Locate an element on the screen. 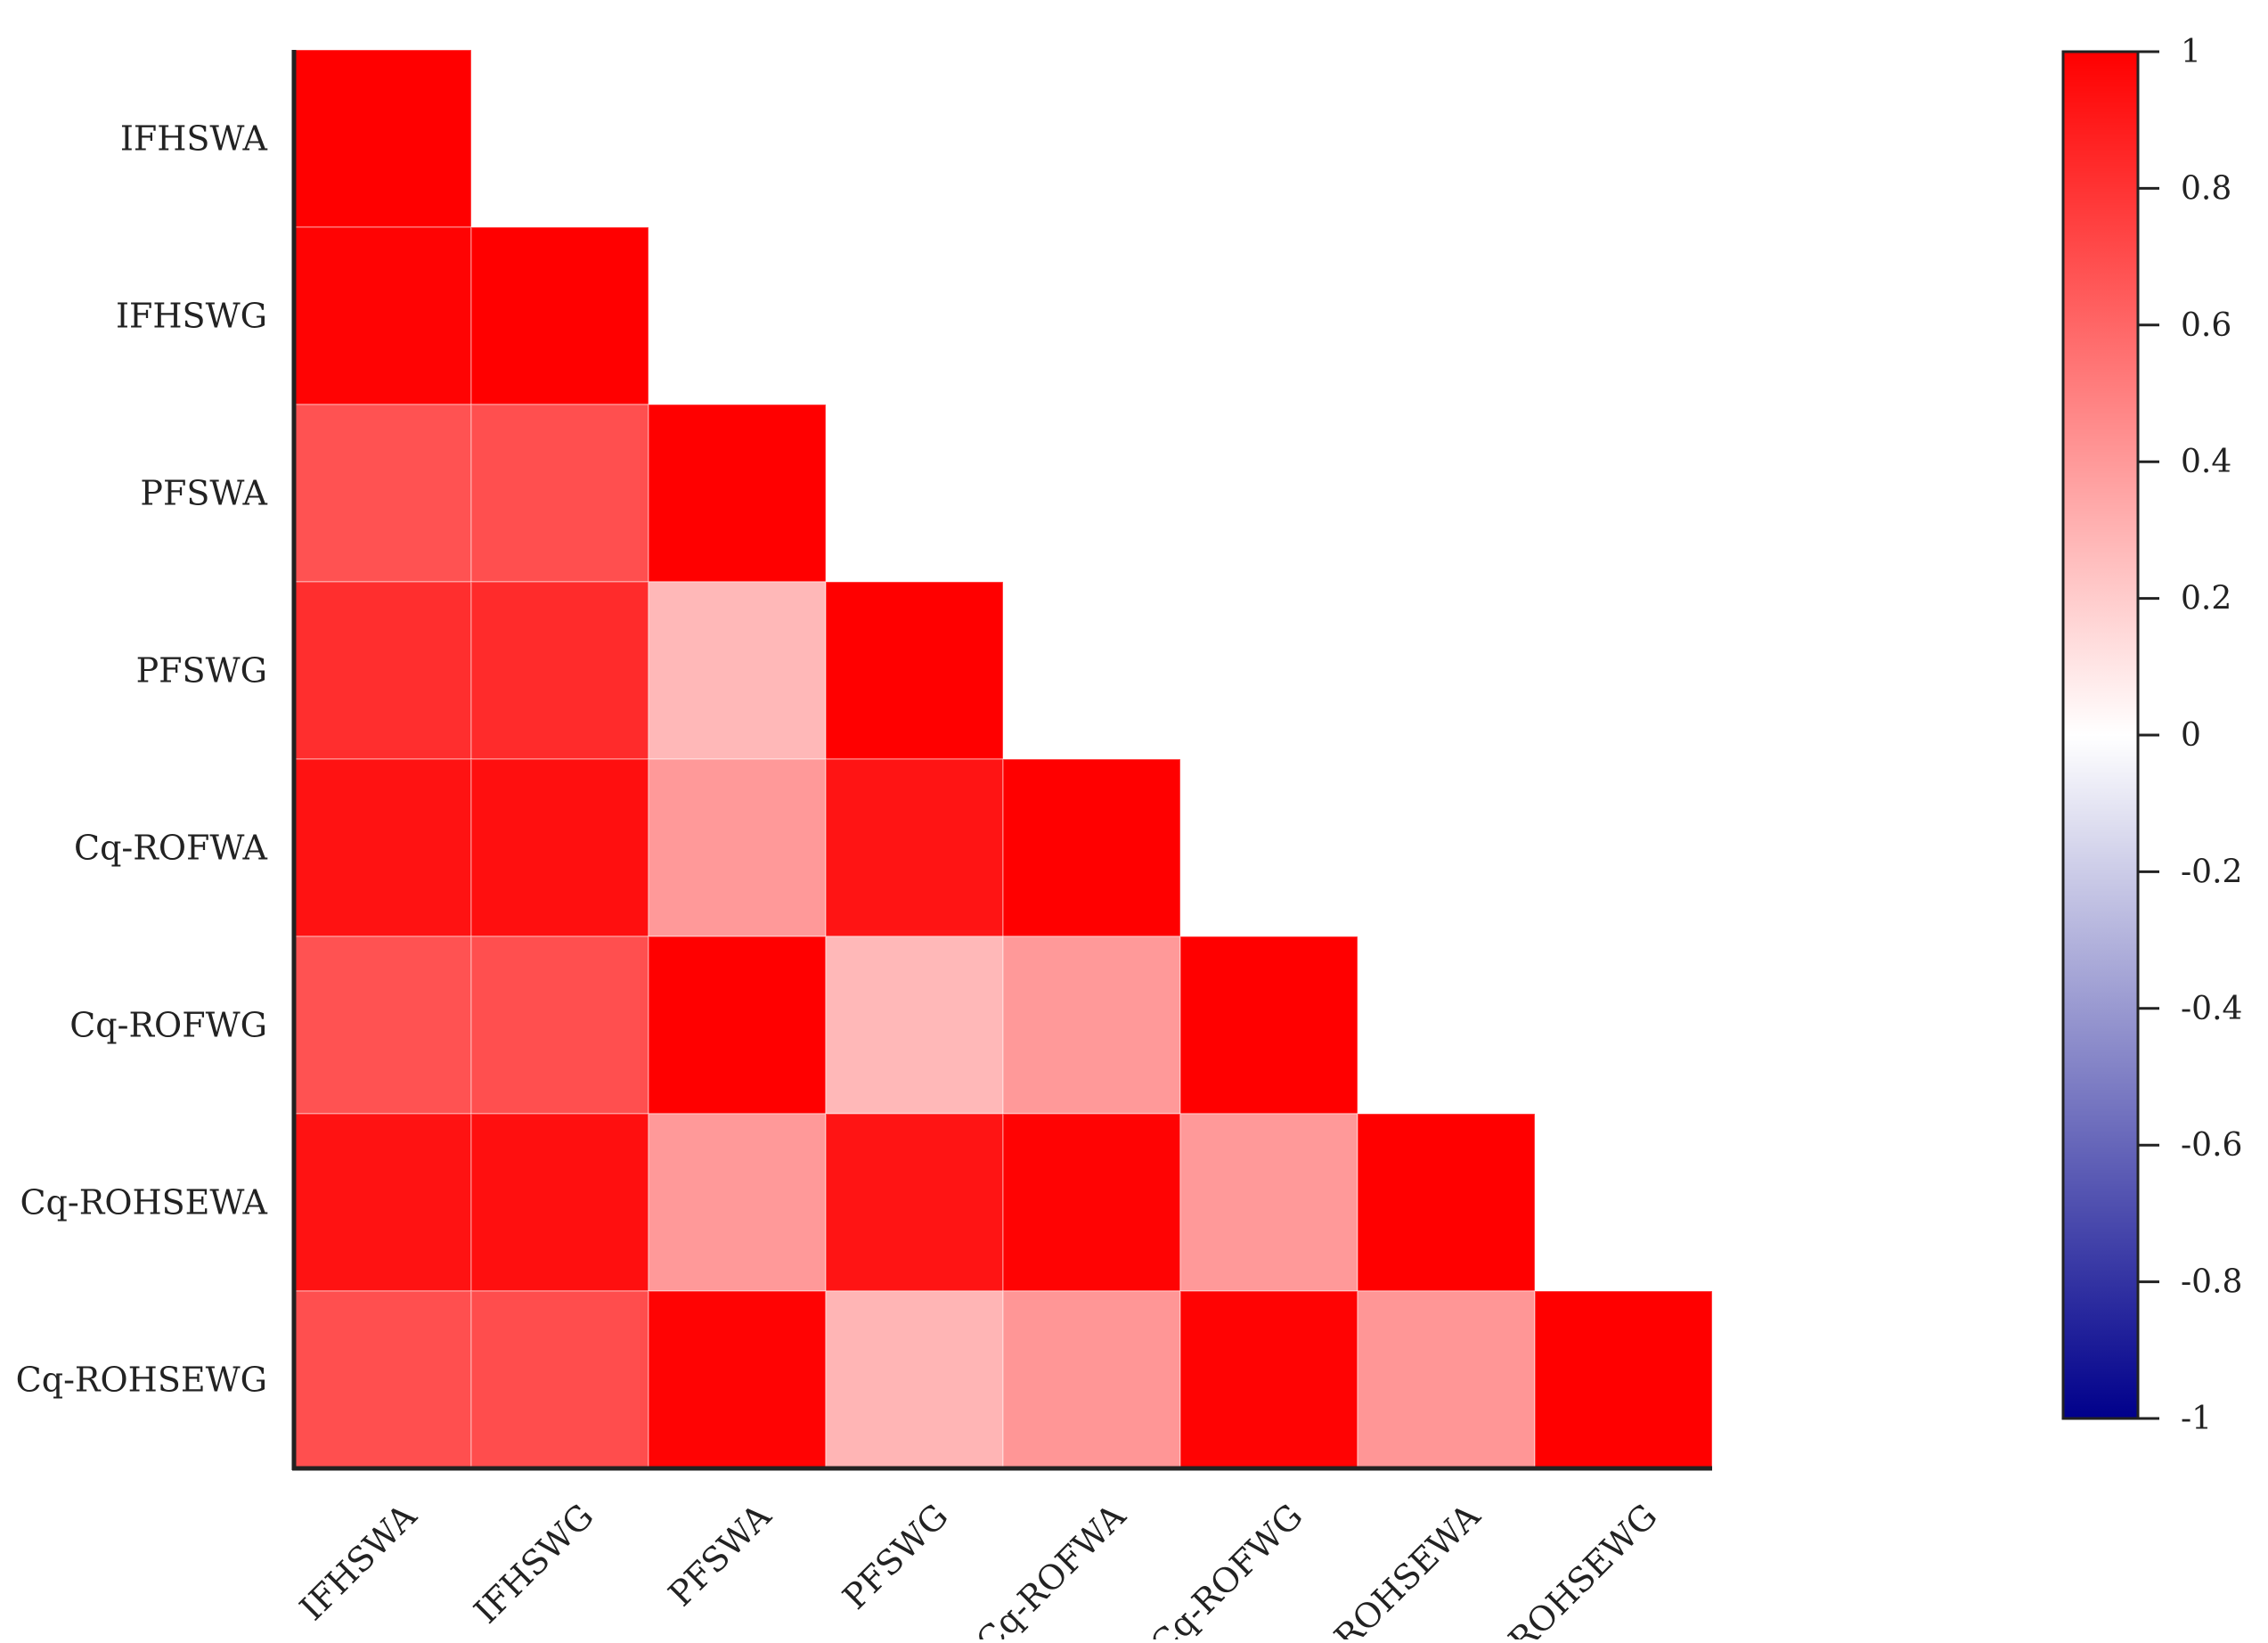  y-tick-label: Cq-ROFWA is located at coordinates (171, 848).